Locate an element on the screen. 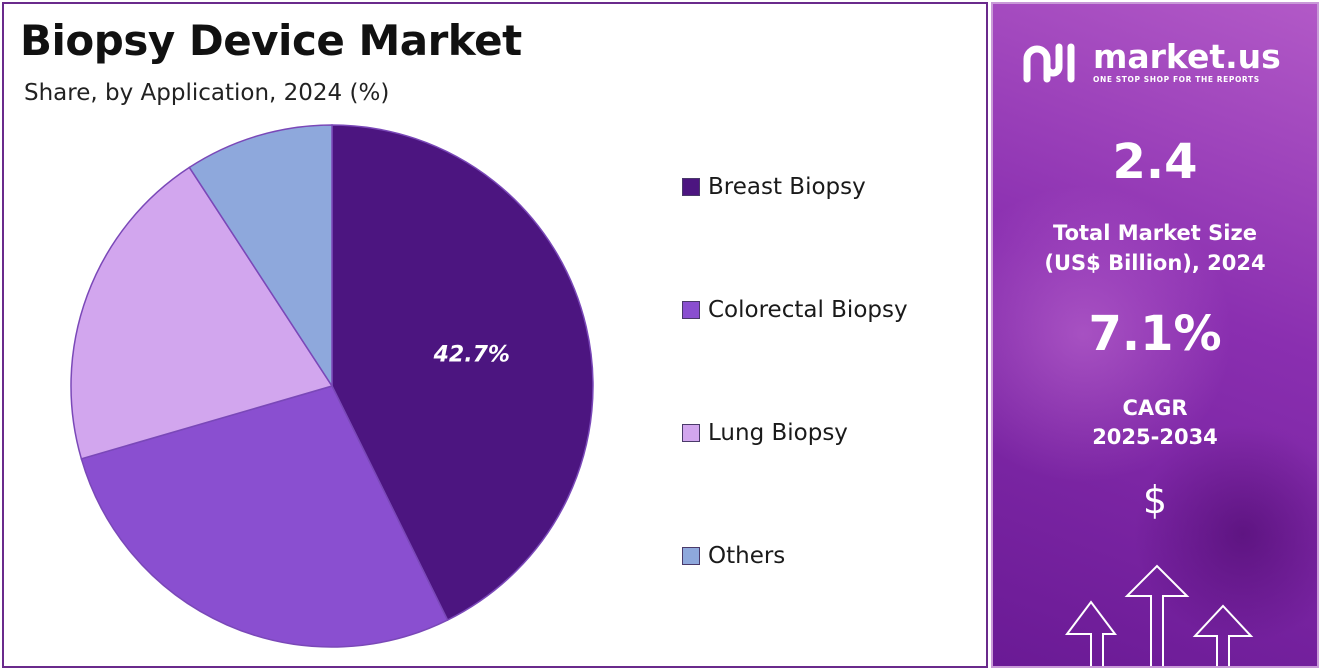 The image size is (1321, 670). pie-slice-lung-biopsy is located at coordinates (202, 313).